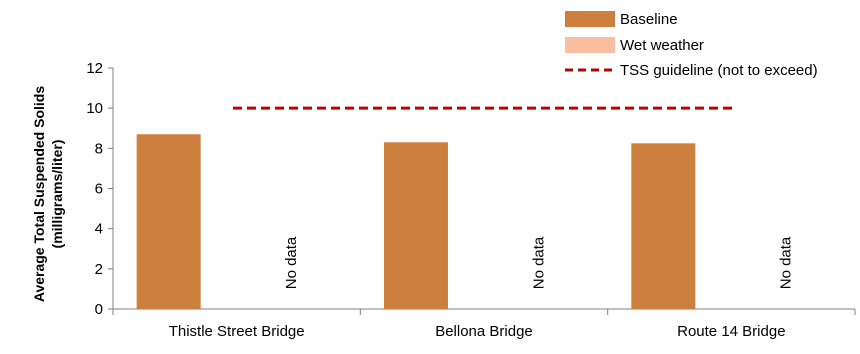 The image size is (860, 354). What do you see at coordinates (649, 19) in the screenshot?
I see `legend-label-baseline: Baseline` at bounding box center [649, 19].